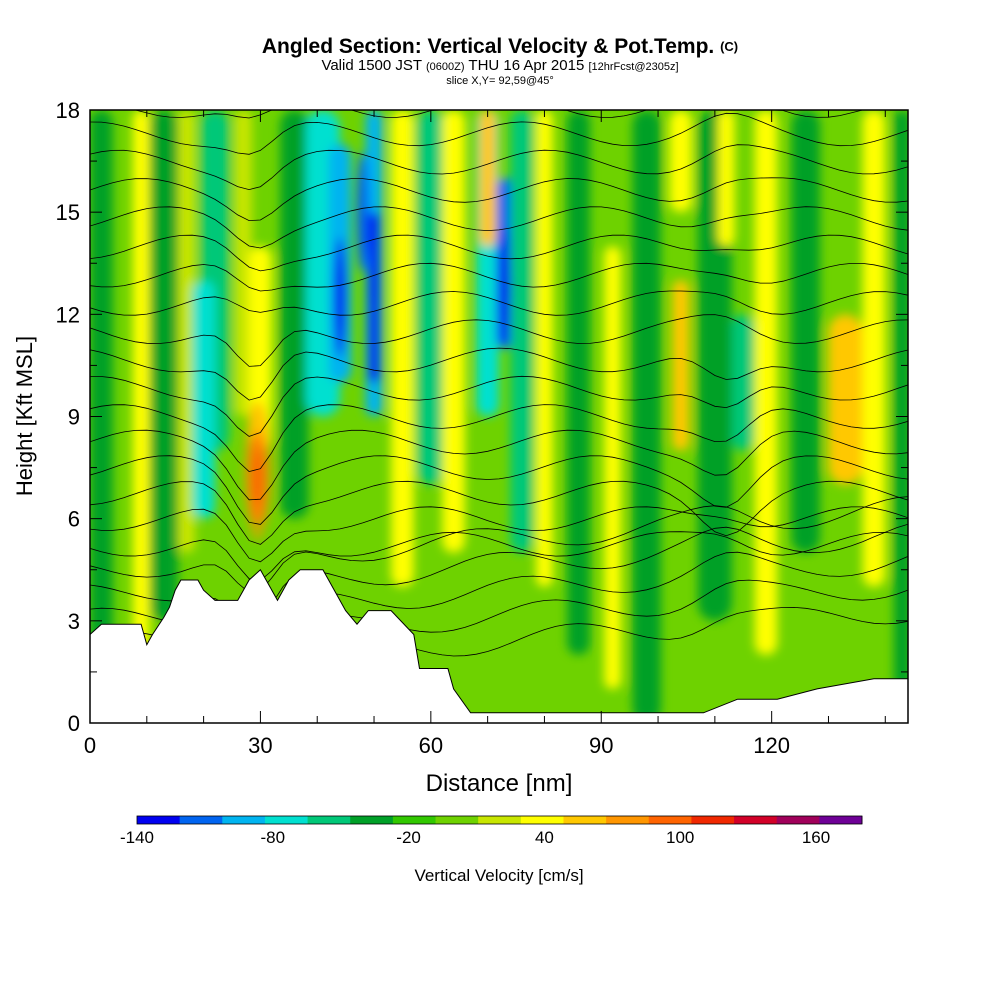 The width and height of the screenshot is (1000, 1000). I want to click on colorbar-tick-label: 40, so click(544, 837).